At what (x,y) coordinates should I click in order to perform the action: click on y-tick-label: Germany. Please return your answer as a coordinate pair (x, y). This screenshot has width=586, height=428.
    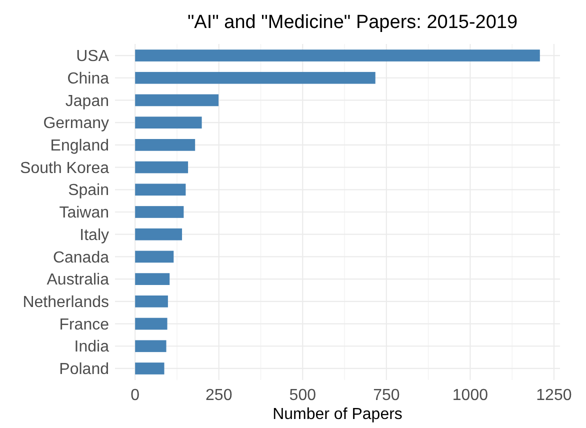
    Looking at the image, I should click on (76, 123).